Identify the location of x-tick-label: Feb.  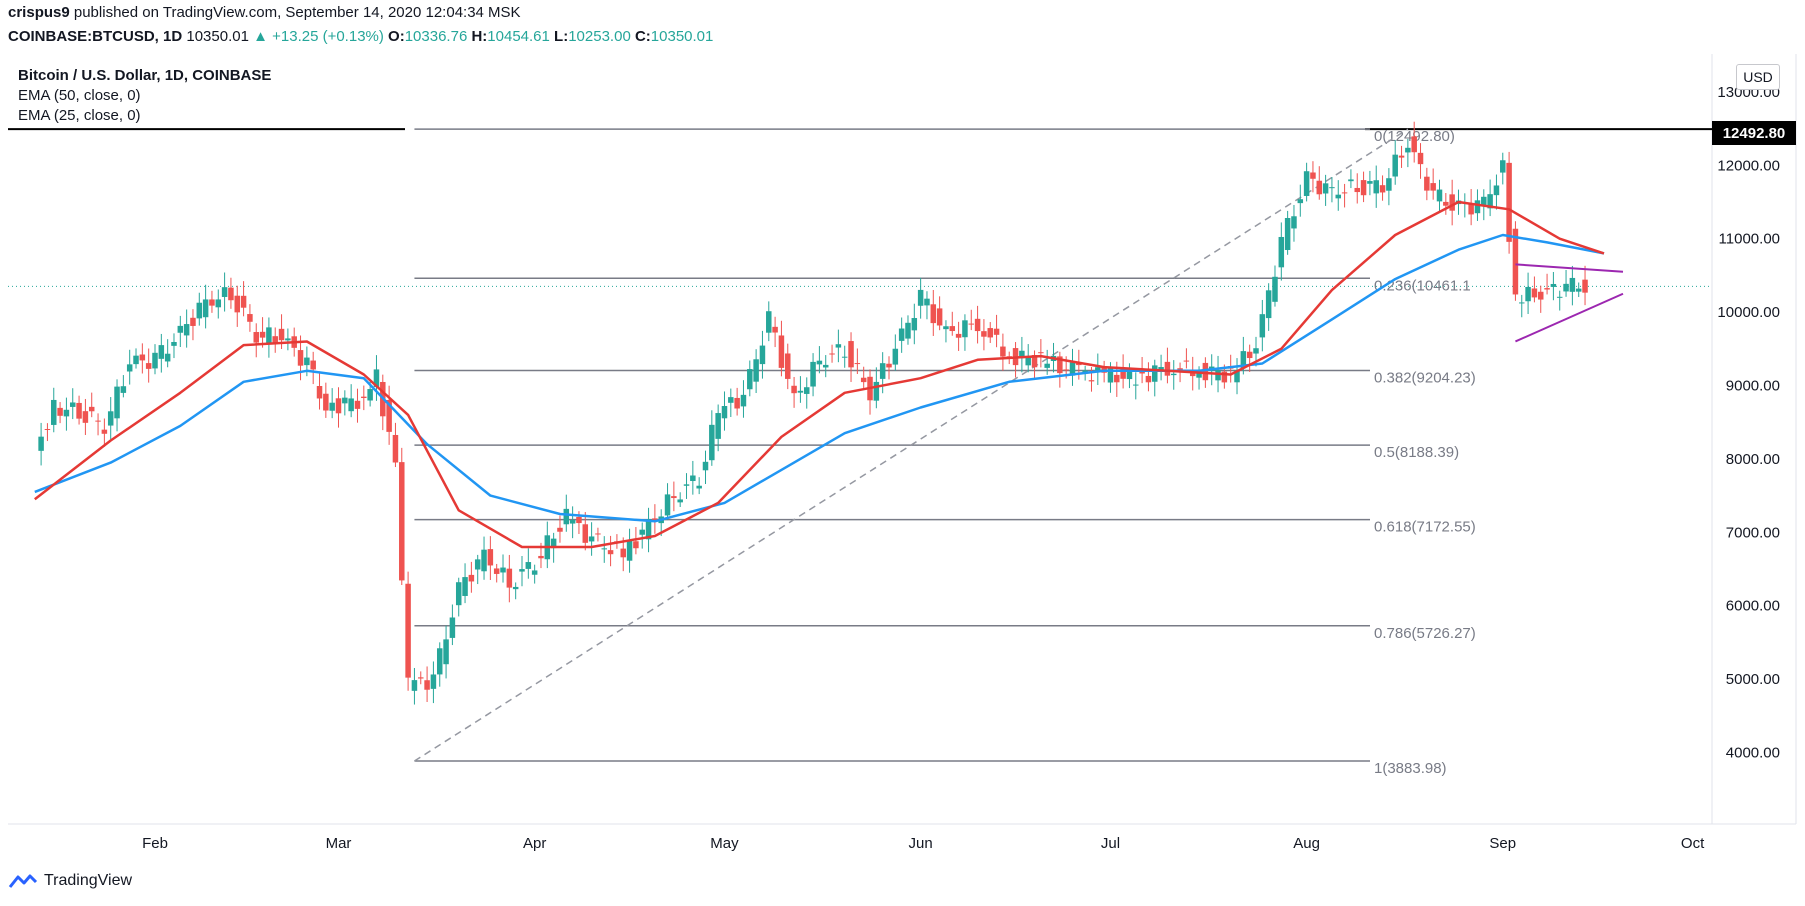
(155, 843).